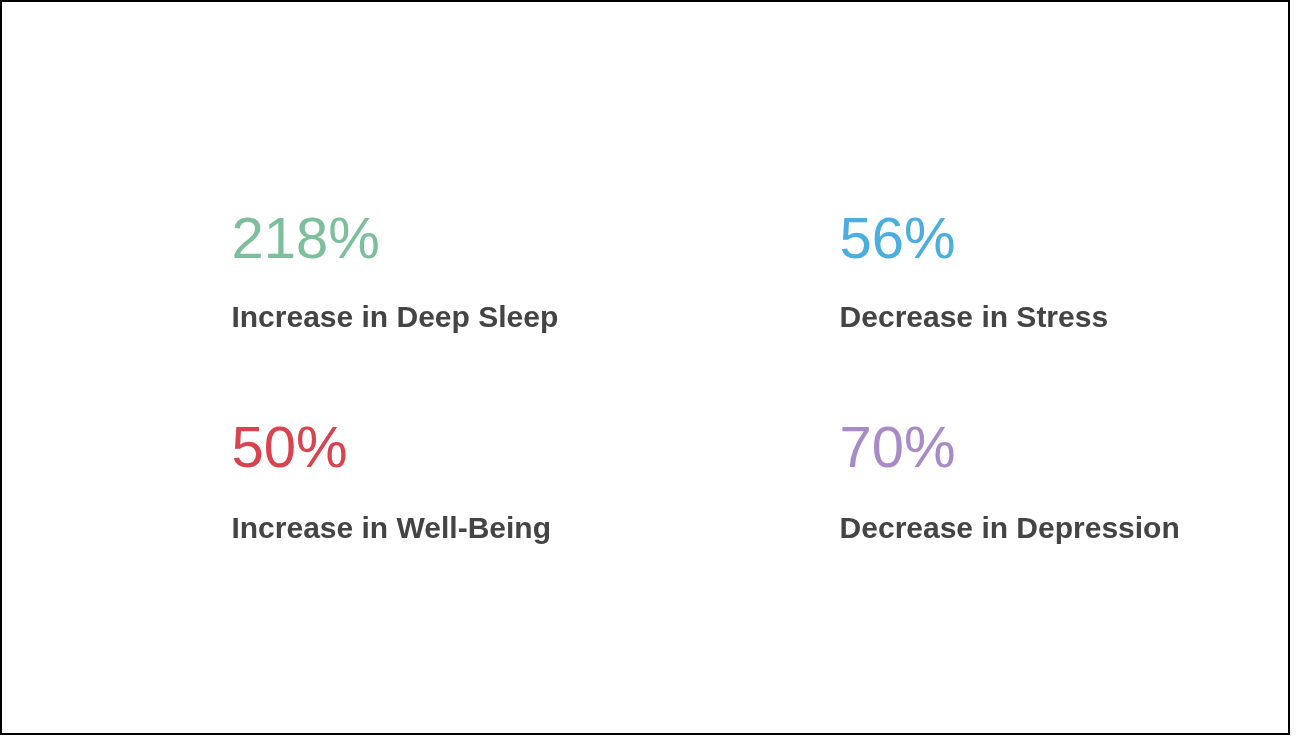  I want to click on data-label: 70%, so click(897, 446).